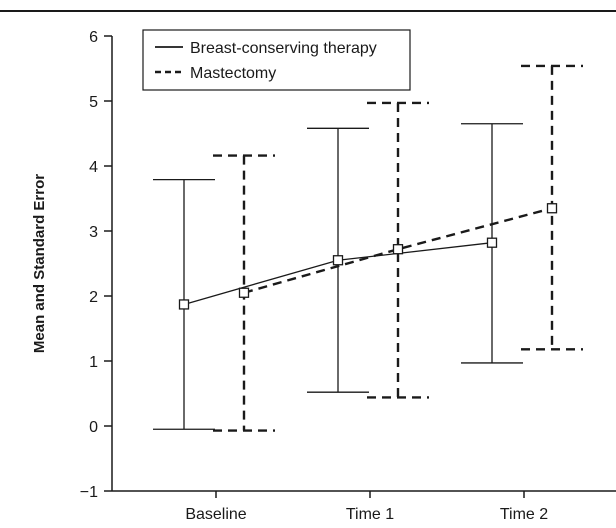  Describe the element at coordinates (93, 297) in the screenshot. I see `y-tick-label: 2` at that location.